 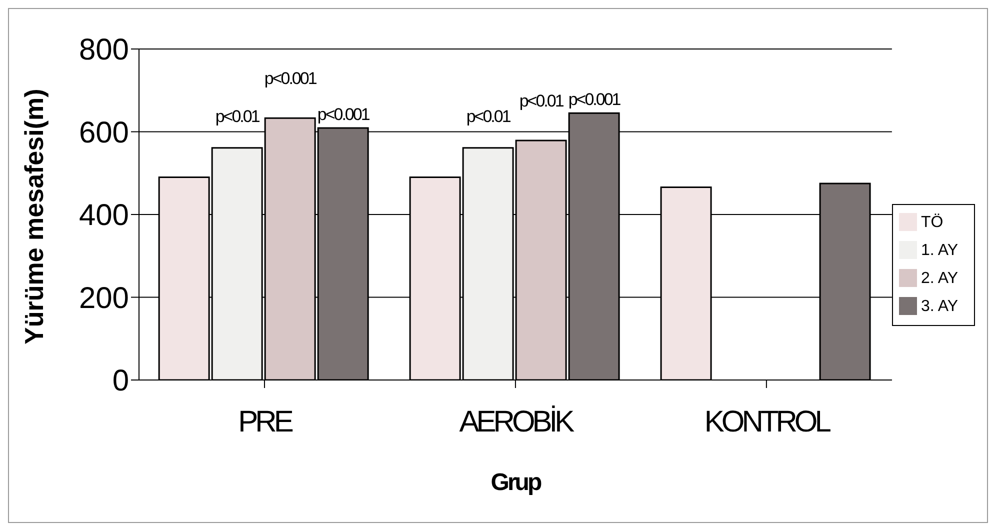 I want to click on x-axis-title: Grup, so click(x=516, y=482).